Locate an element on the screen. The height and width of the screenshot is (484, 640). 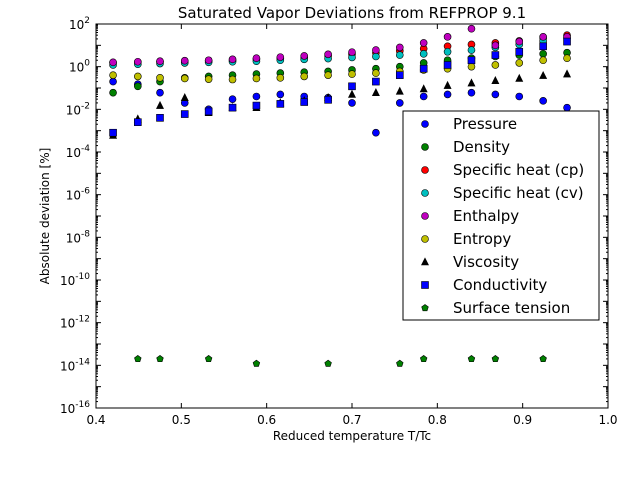
y-tick-label: 10⁻¹⁶ is located at coordinates (75, 408).